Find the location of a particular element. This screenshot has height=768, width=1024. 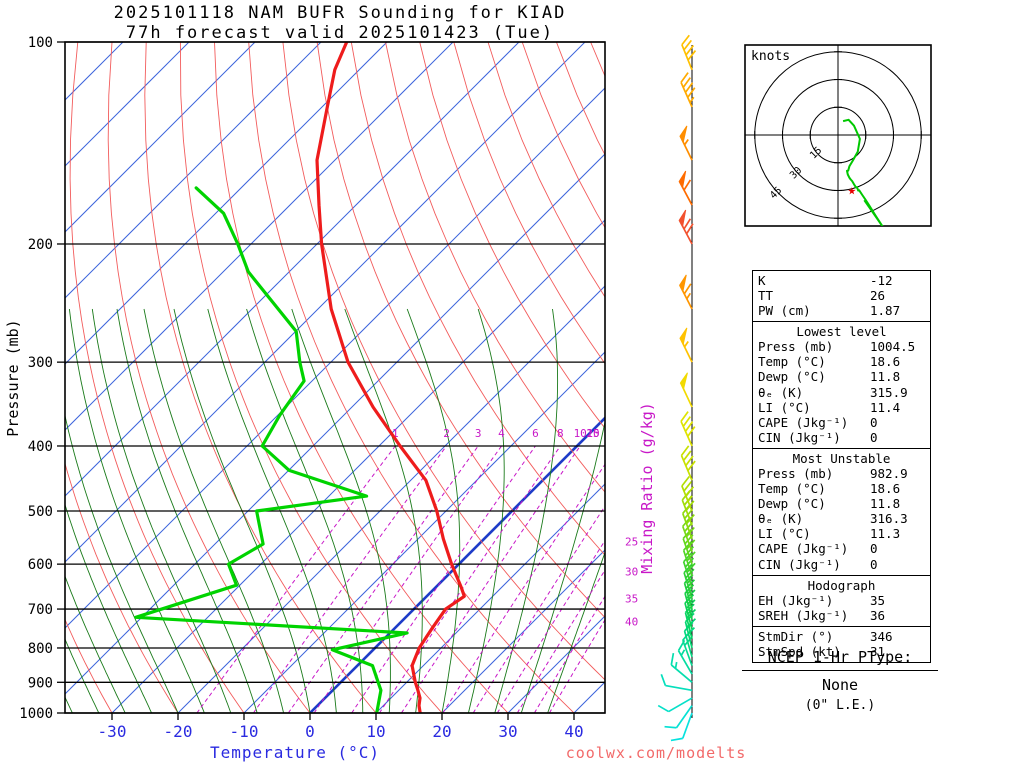

stats-section-header: Lowest level is located at coordinates (841, 332).